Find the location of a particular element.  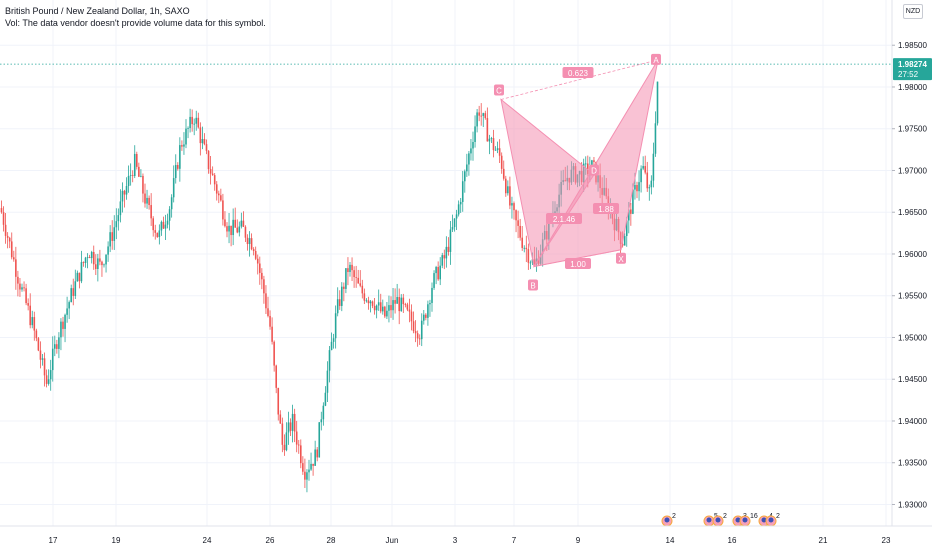

pattern-point-b: B is located at coordinates (533, 285).